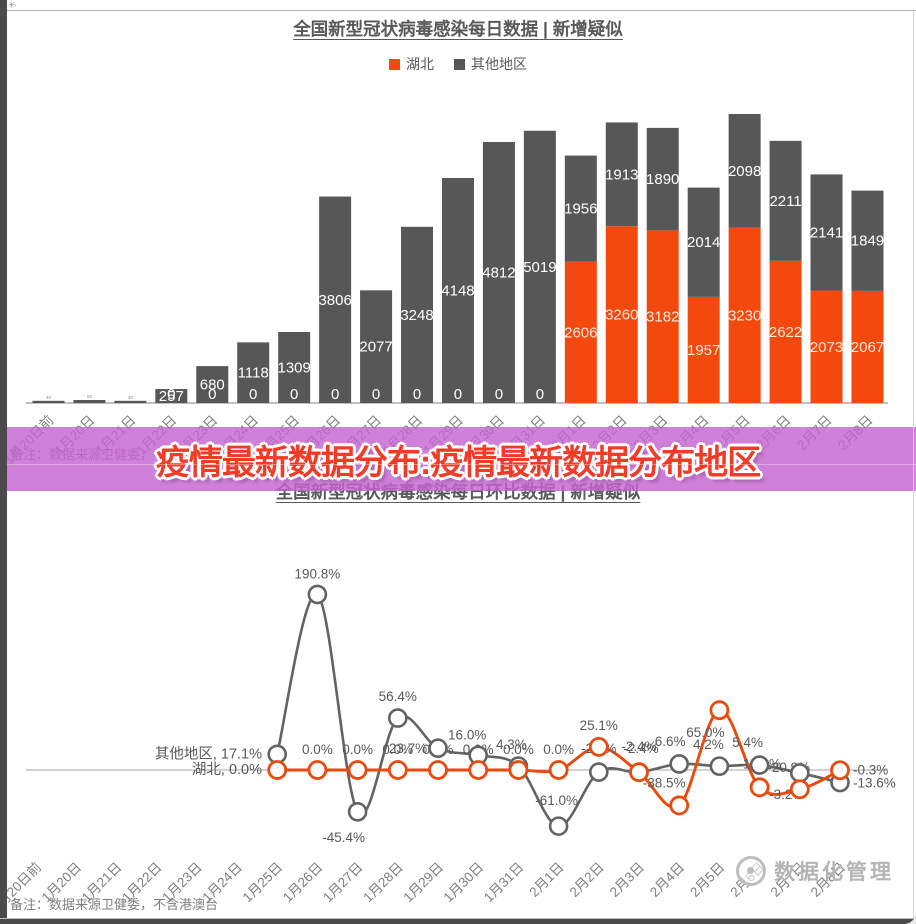 The height and width of the screenshot is (924, 916). What do you see at coordinates (580, 332) in the screenshot?
I see `bar-value-label: 2606` at bounding box center [580, 332].